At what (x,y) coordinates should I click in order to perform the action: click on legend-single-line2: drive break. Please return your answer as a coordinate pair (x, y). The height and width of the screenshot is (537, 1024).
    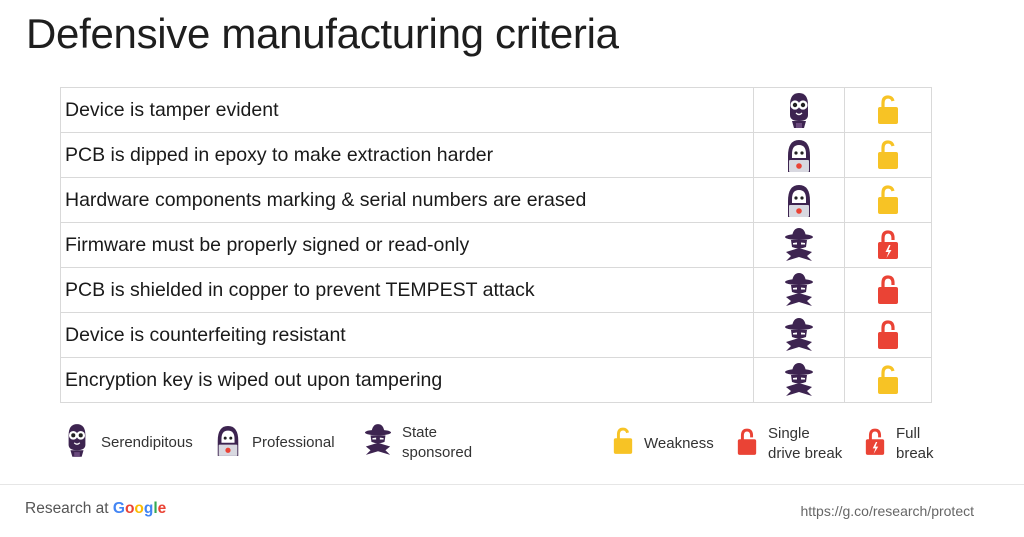
    Looking at the image, I should click on (805, 453).